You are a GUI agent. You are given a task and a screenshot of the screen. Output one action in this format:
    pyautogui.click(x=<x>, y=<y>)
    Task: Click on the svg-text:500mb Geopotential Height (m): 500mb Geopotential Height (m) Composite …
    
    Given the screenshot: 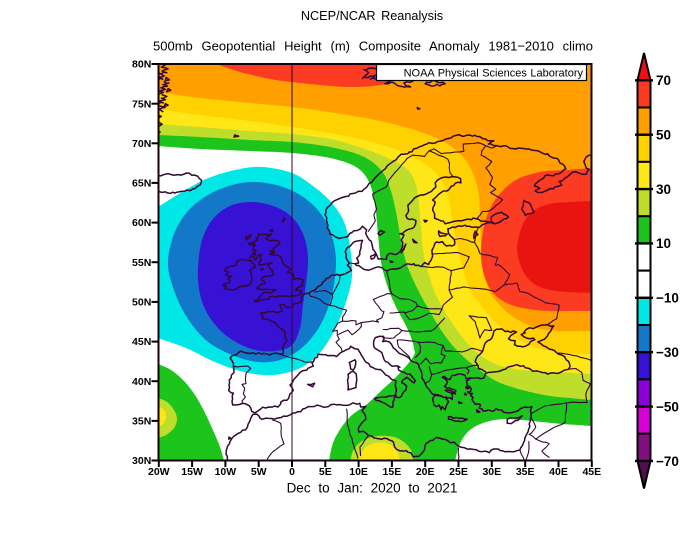 What is the action you would take?
    pyautogui.click(x=373, y=46)
    